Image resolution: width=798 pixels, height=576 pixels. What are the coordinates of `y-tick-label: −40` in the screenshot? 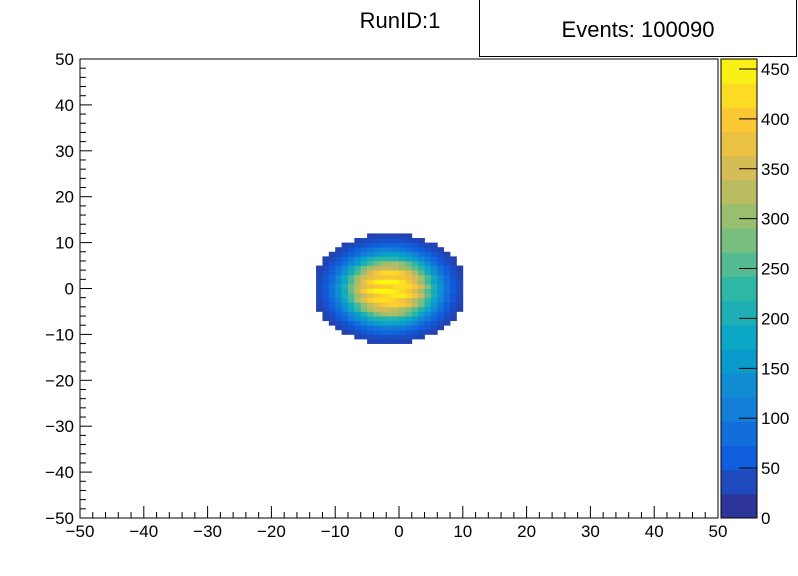 It's located at (59, 472).